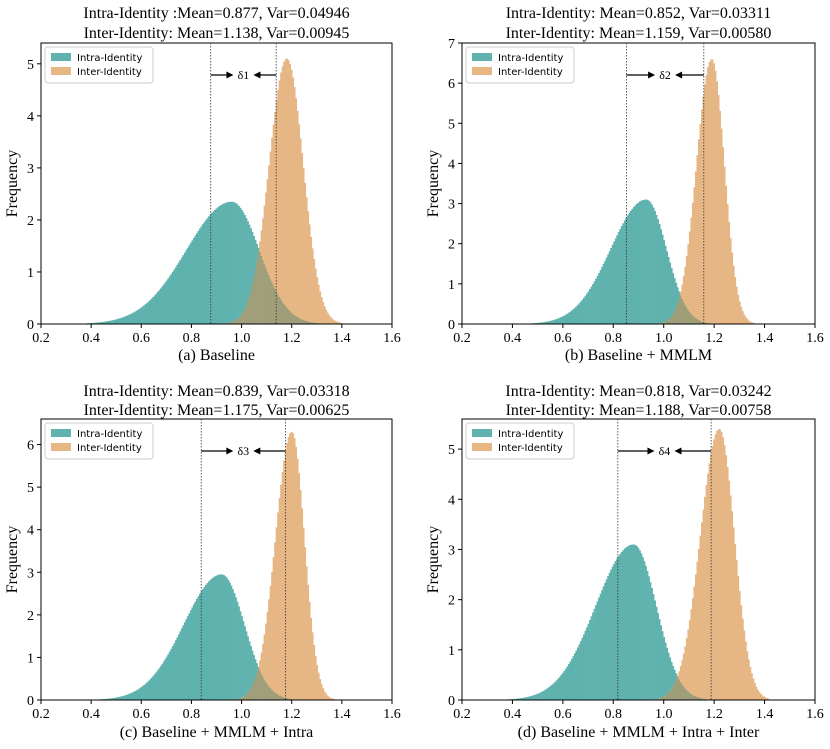  What do you see at coordinates (462, 338) in the screenshot?
I see `x-tick-label: 0.2` at bounding box center [462, 338].